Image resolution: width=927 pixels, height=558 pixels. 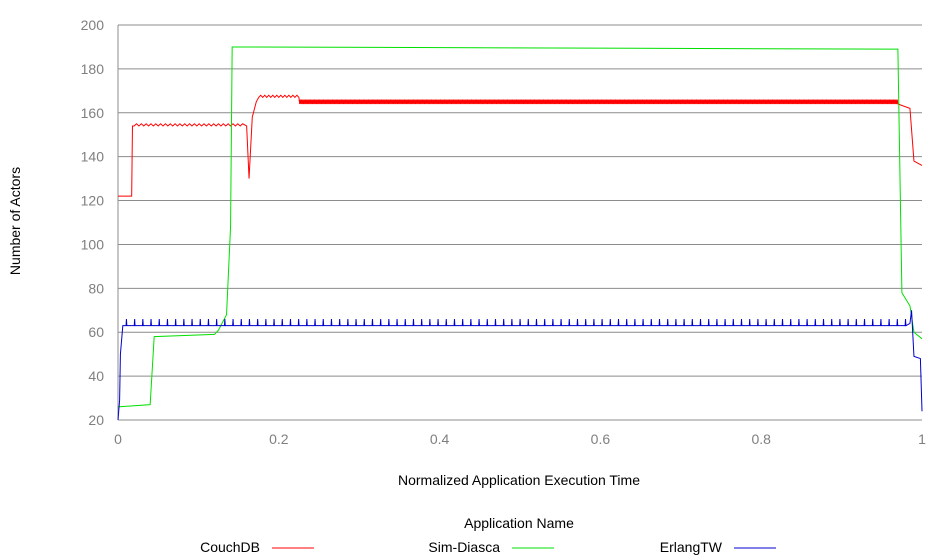 What do you see at coordinates (93, 244) in the screenshot?
I see `y-tick-100: 100` at bounding box center [93, 244].